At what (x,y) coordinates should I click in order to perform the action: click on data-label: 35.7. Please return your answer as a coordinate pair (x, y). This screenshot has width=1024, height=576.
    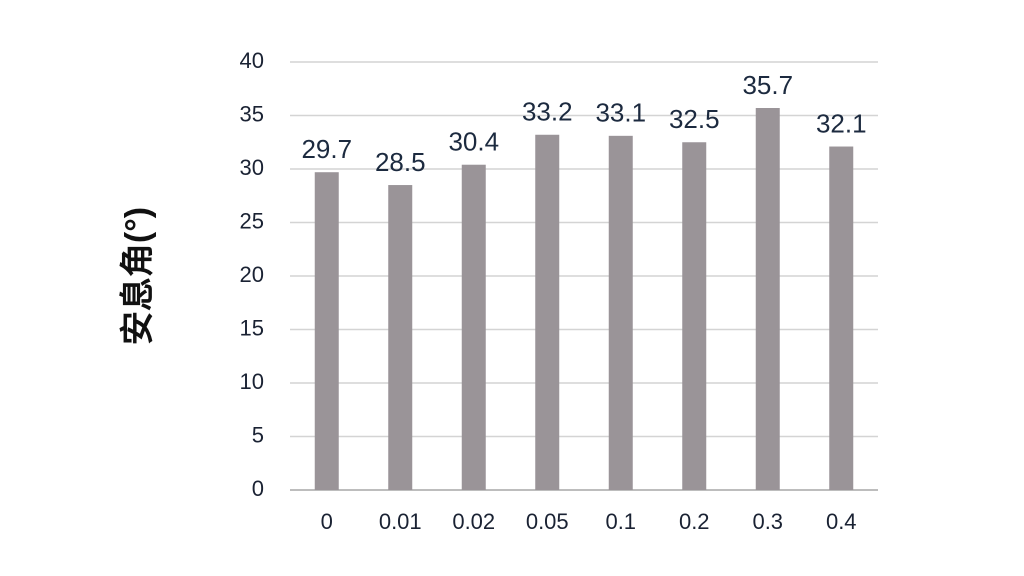
    Looking at the image, I should click on (767, 85).